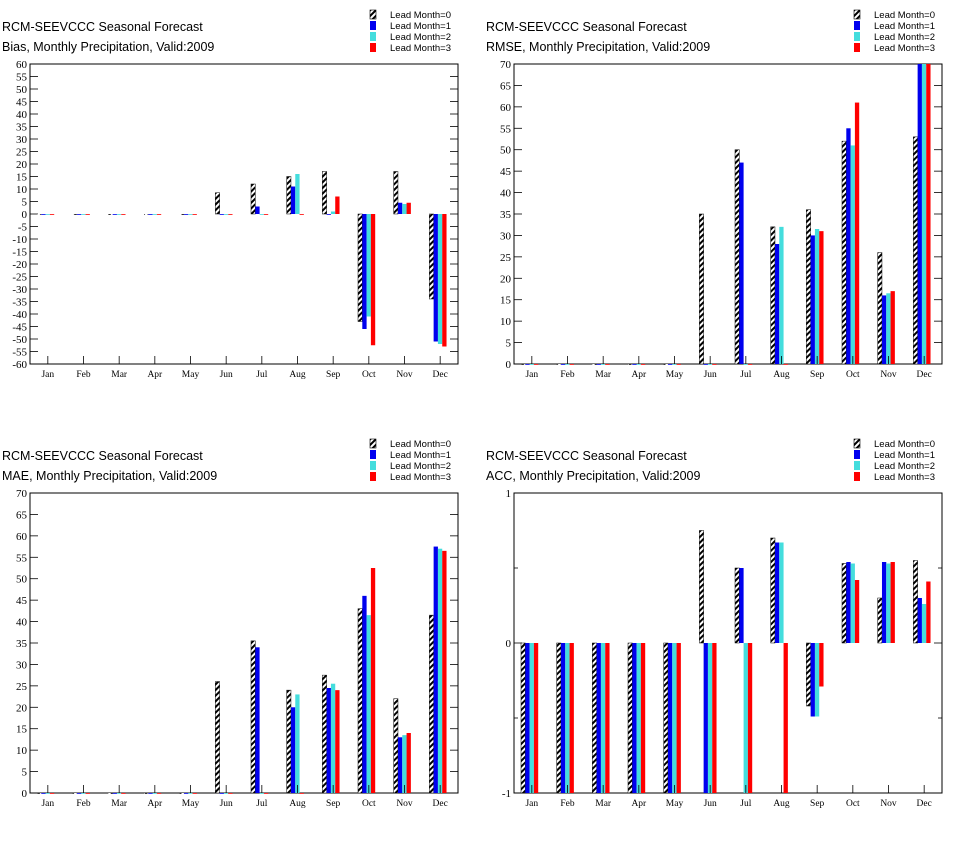 The image size is (968, 856). What do you see at coordinates (567, 375) in the screenshot?
I see `x-tick-label: Feb` at bounding box center [567, 375].